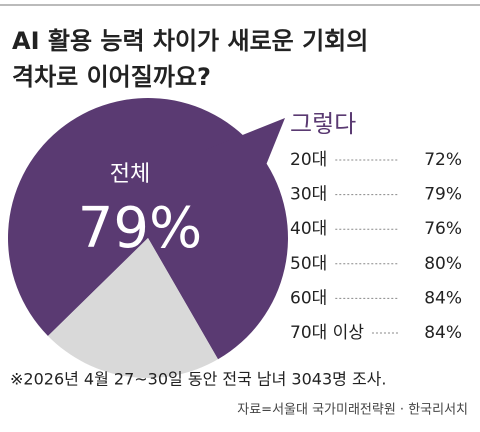 The height and width of the screenshot is (432, 480). Describe the element at coordinates (443, 229) in the screenshot. I see `row-value: 76%` at that location.